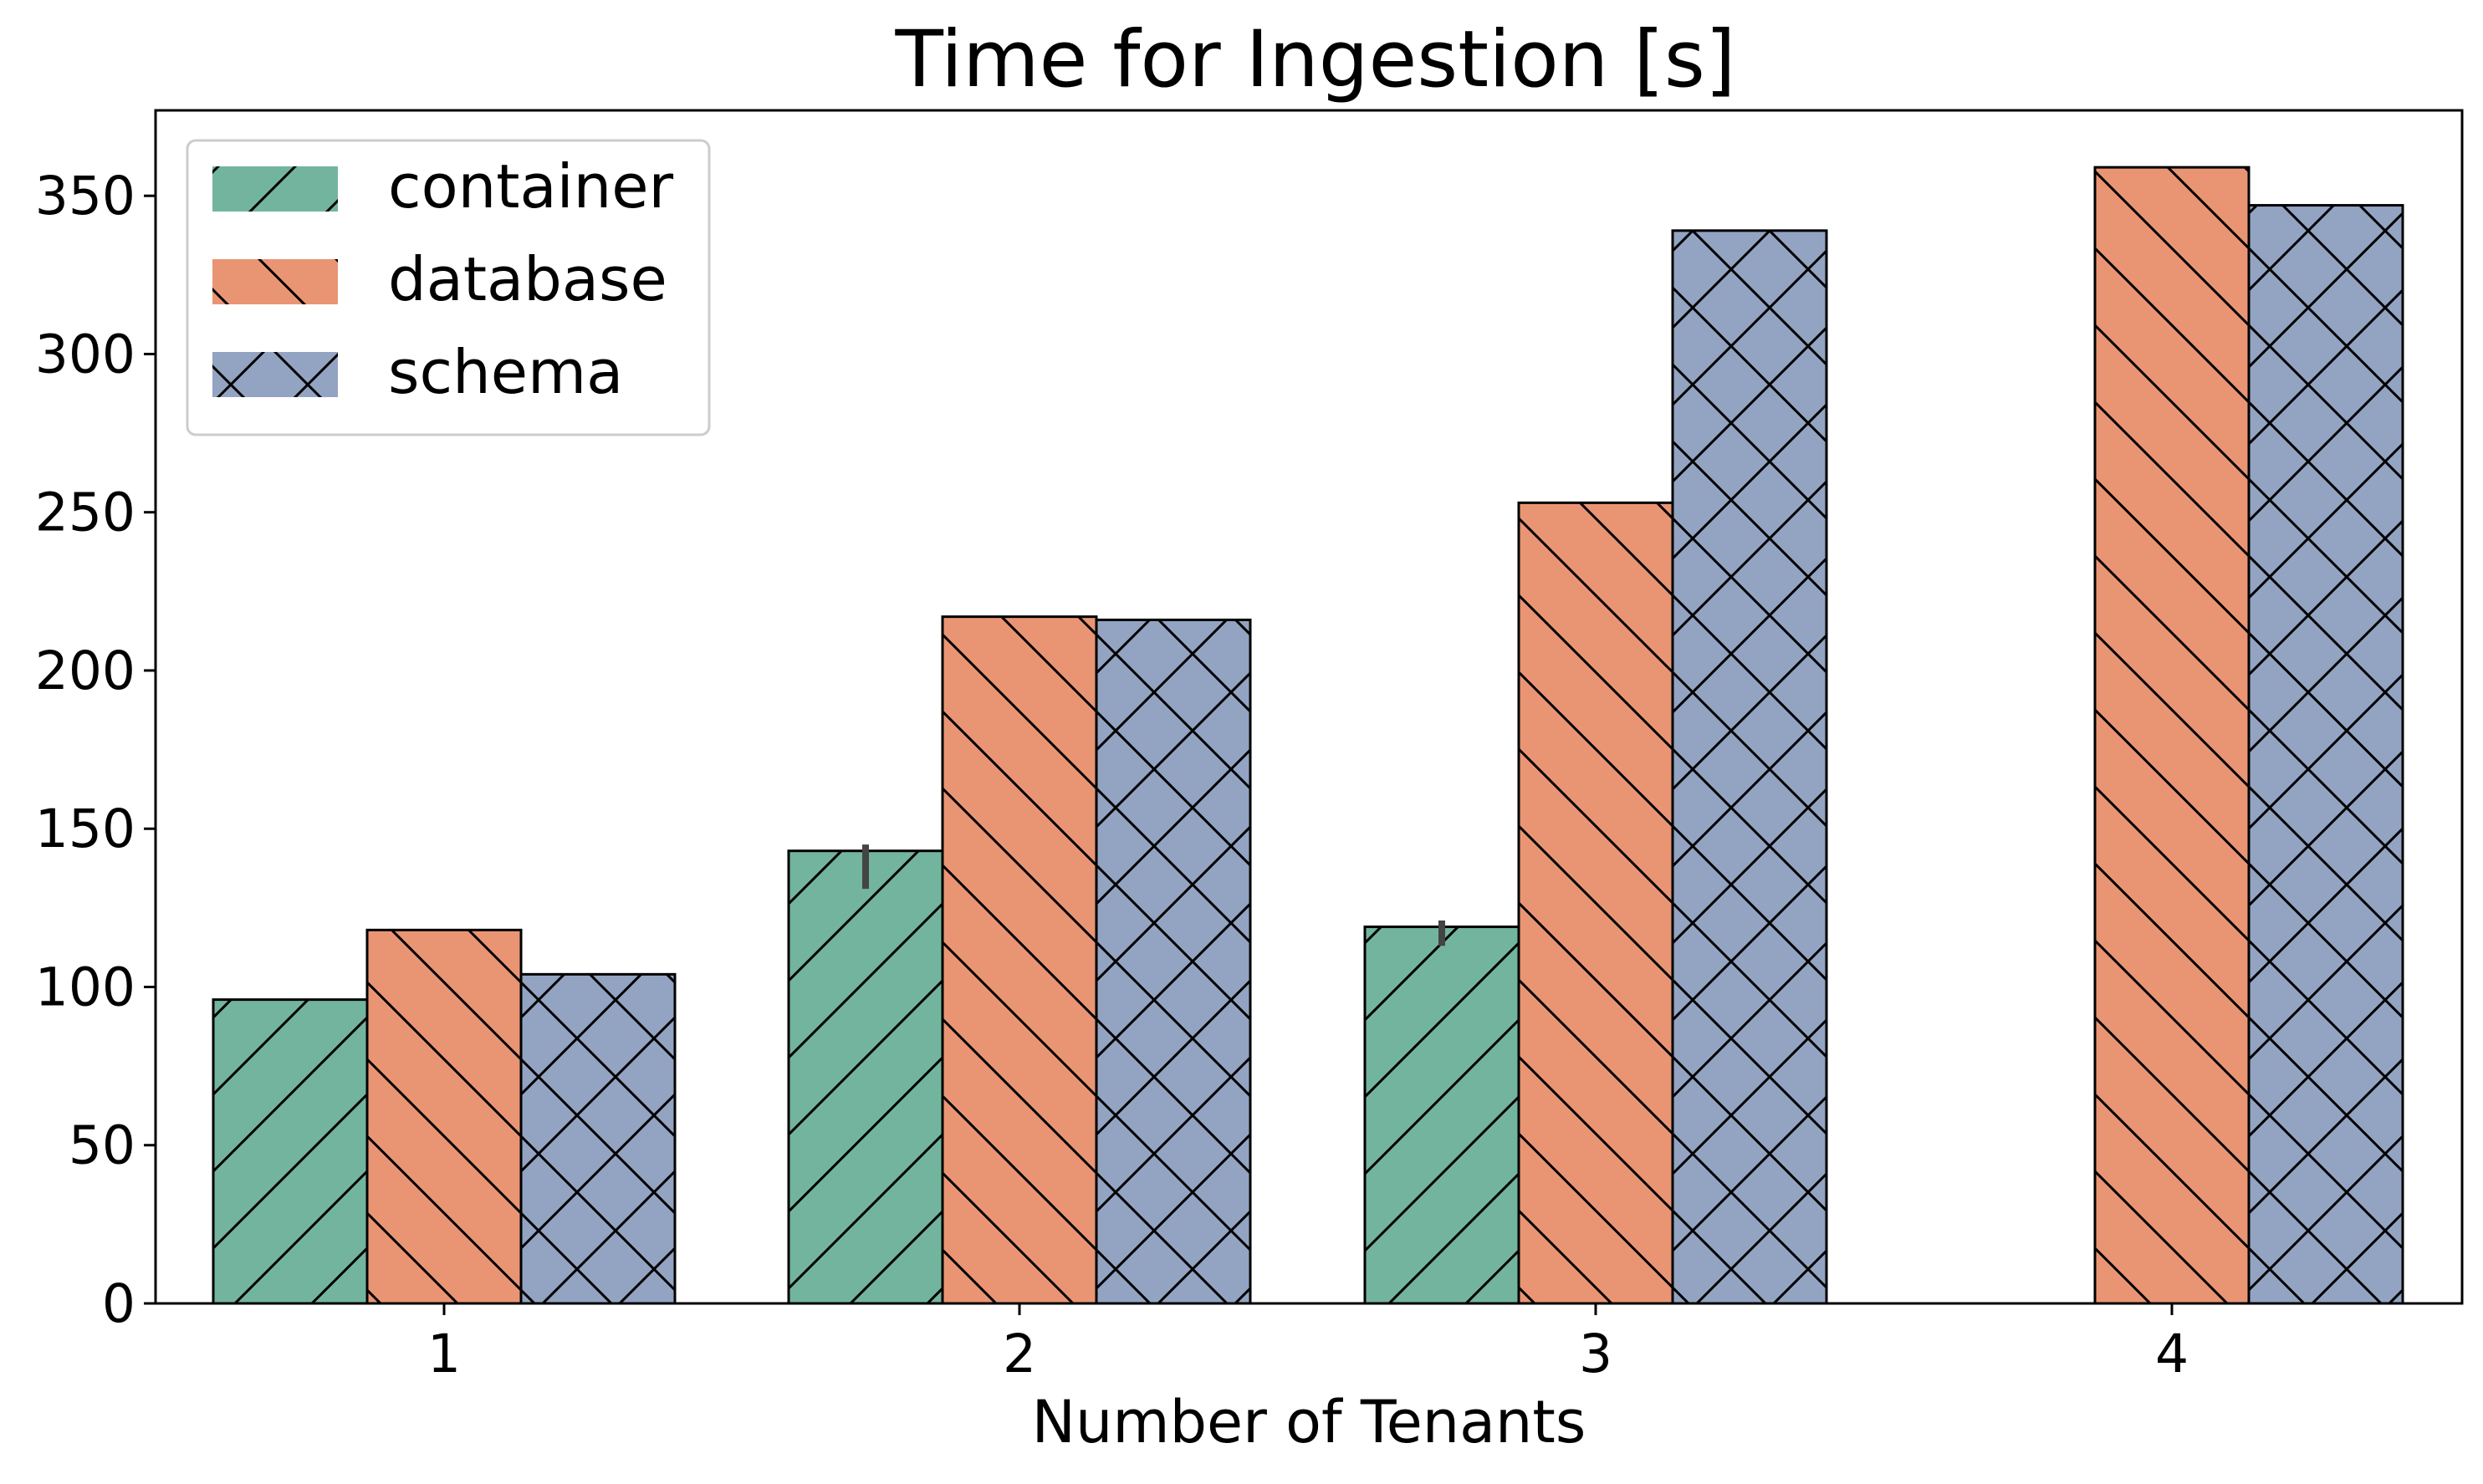 Image resolution: width=2483 pixels, height=1484 pixels. Describe the element at coordinates (1309, 1422) in the screenshot. I see `x-axis-label: Number of Tenants` at that location.